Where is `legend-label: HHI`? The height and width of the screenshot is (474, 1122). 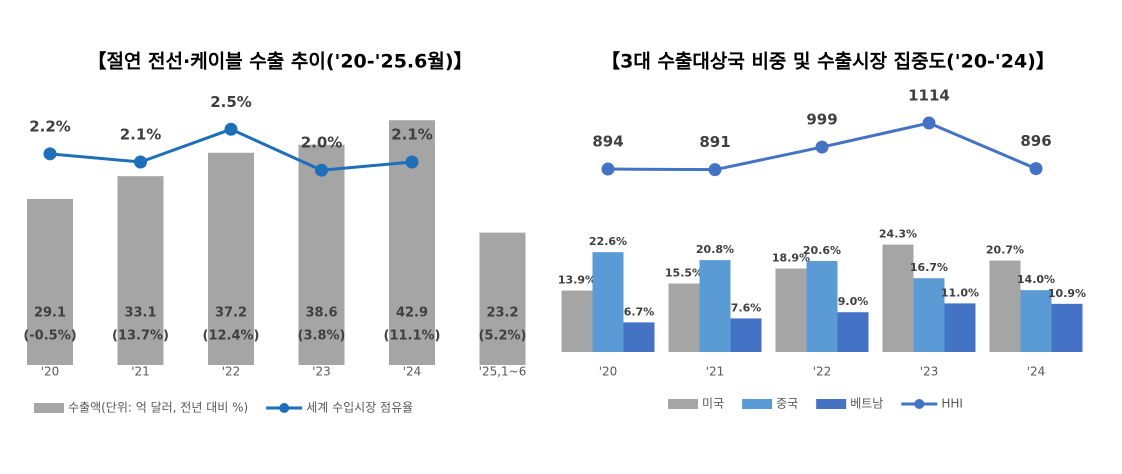 legend-label: HHI is located at coordinates (952, 404).